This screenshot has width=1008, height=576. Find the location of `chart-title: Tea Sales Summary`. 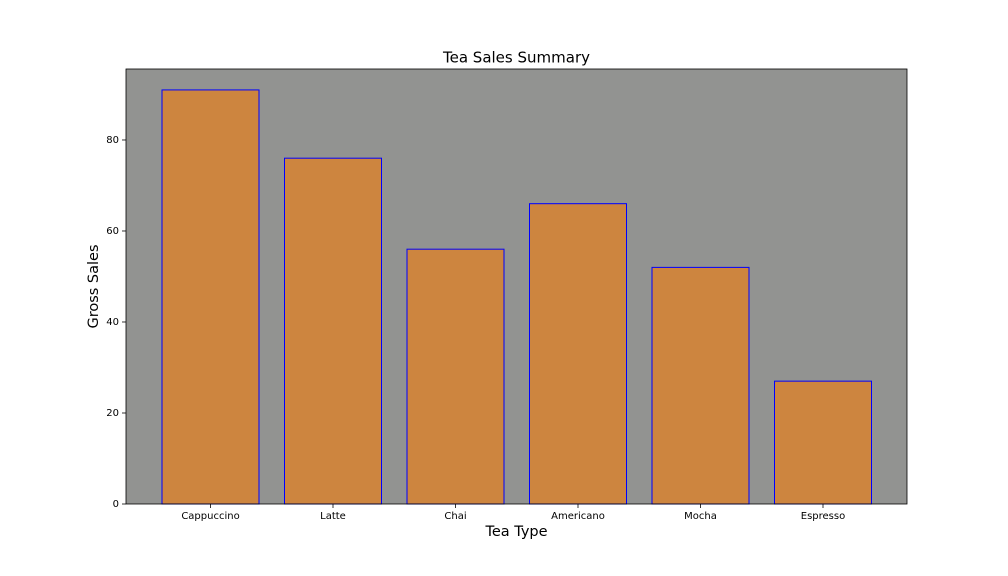

chart-title: Tea Sales Summary is located at coordinates (516, 58).